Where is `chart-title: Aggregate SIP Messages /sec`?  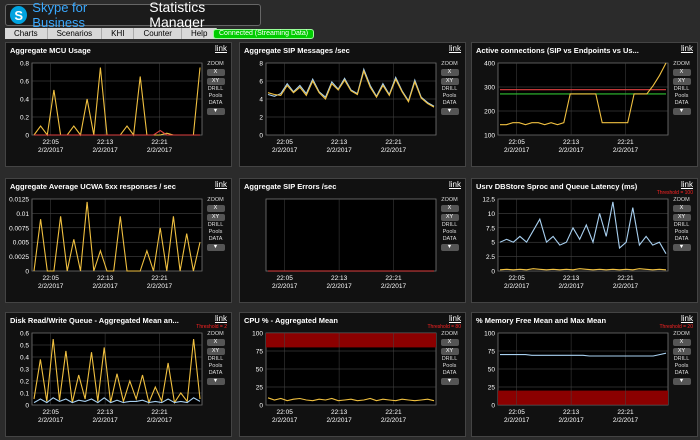 chart-title: Aggregate SIP Messages /sec is located at coordinates (297, 50).